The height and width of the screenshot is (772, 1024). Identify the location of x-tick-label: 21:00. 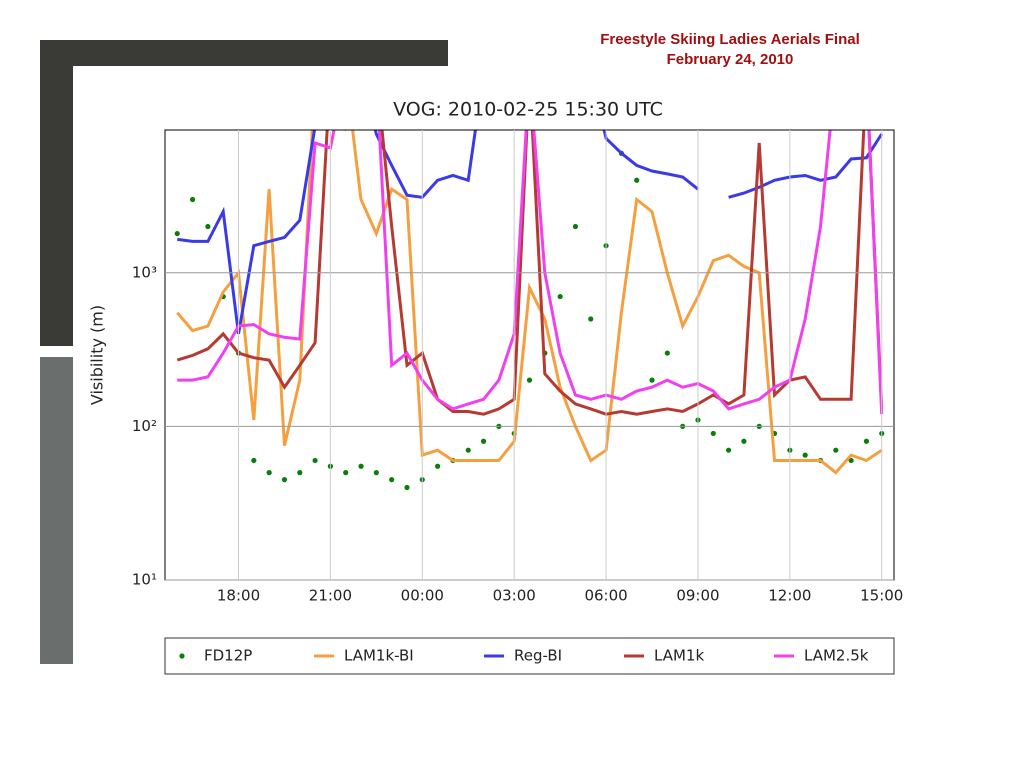
(330, 596).